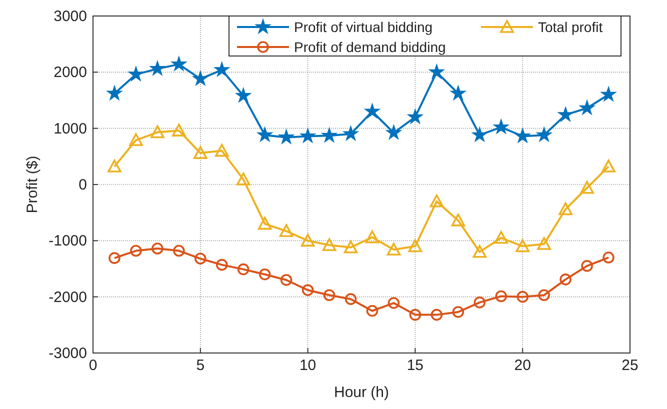 The image size is (667, 409). Describe the element at coordinates (70, 16) in the screenshot. I see `y-tick-label: 3000` at that location.